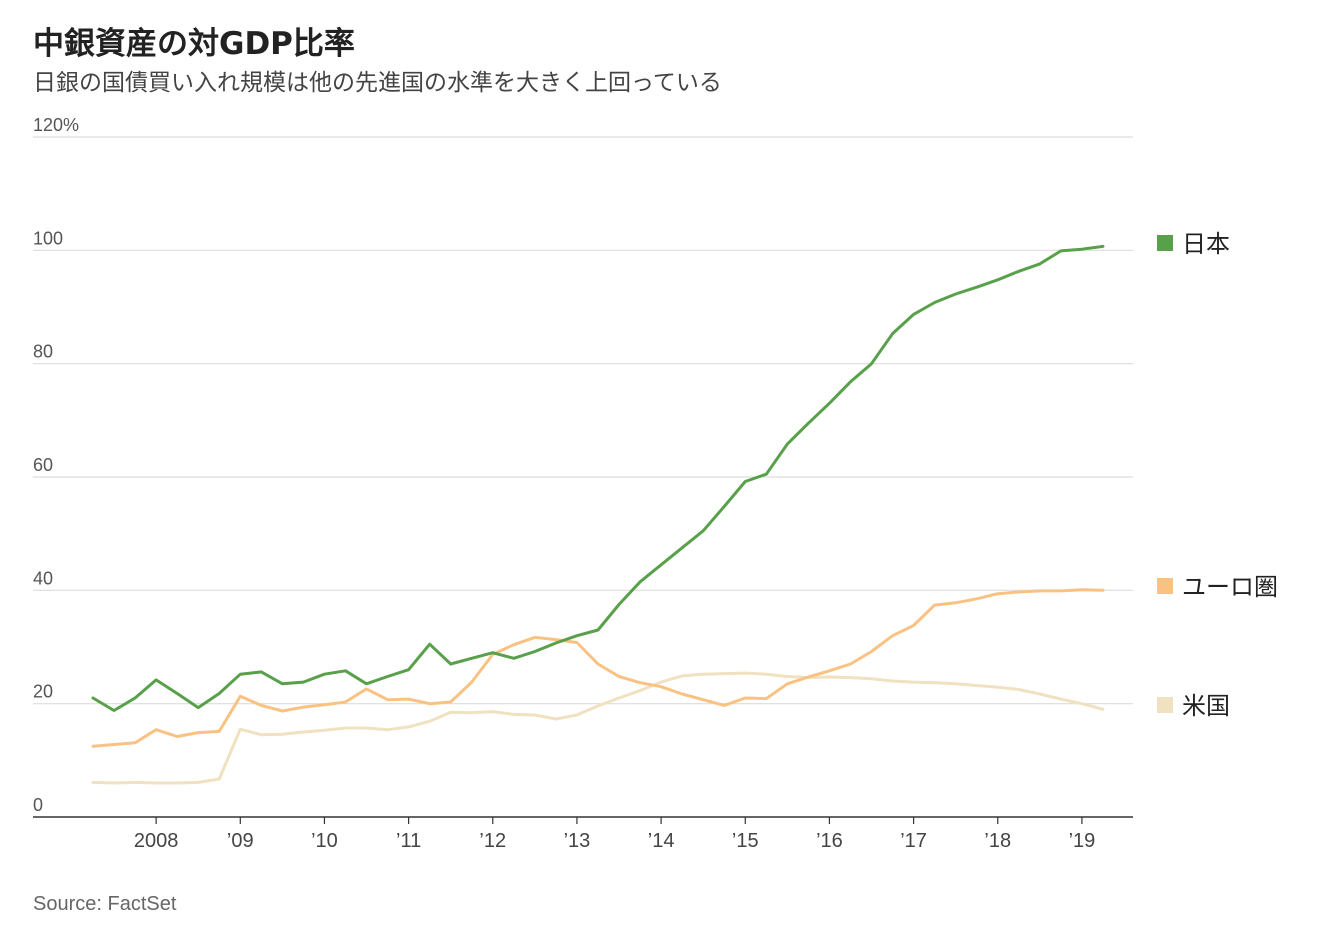 The image size is (1322, 938). Describe the element at coordinates (492, 841) in the screenshot. I see `x-tick-label: ’12` at that location.